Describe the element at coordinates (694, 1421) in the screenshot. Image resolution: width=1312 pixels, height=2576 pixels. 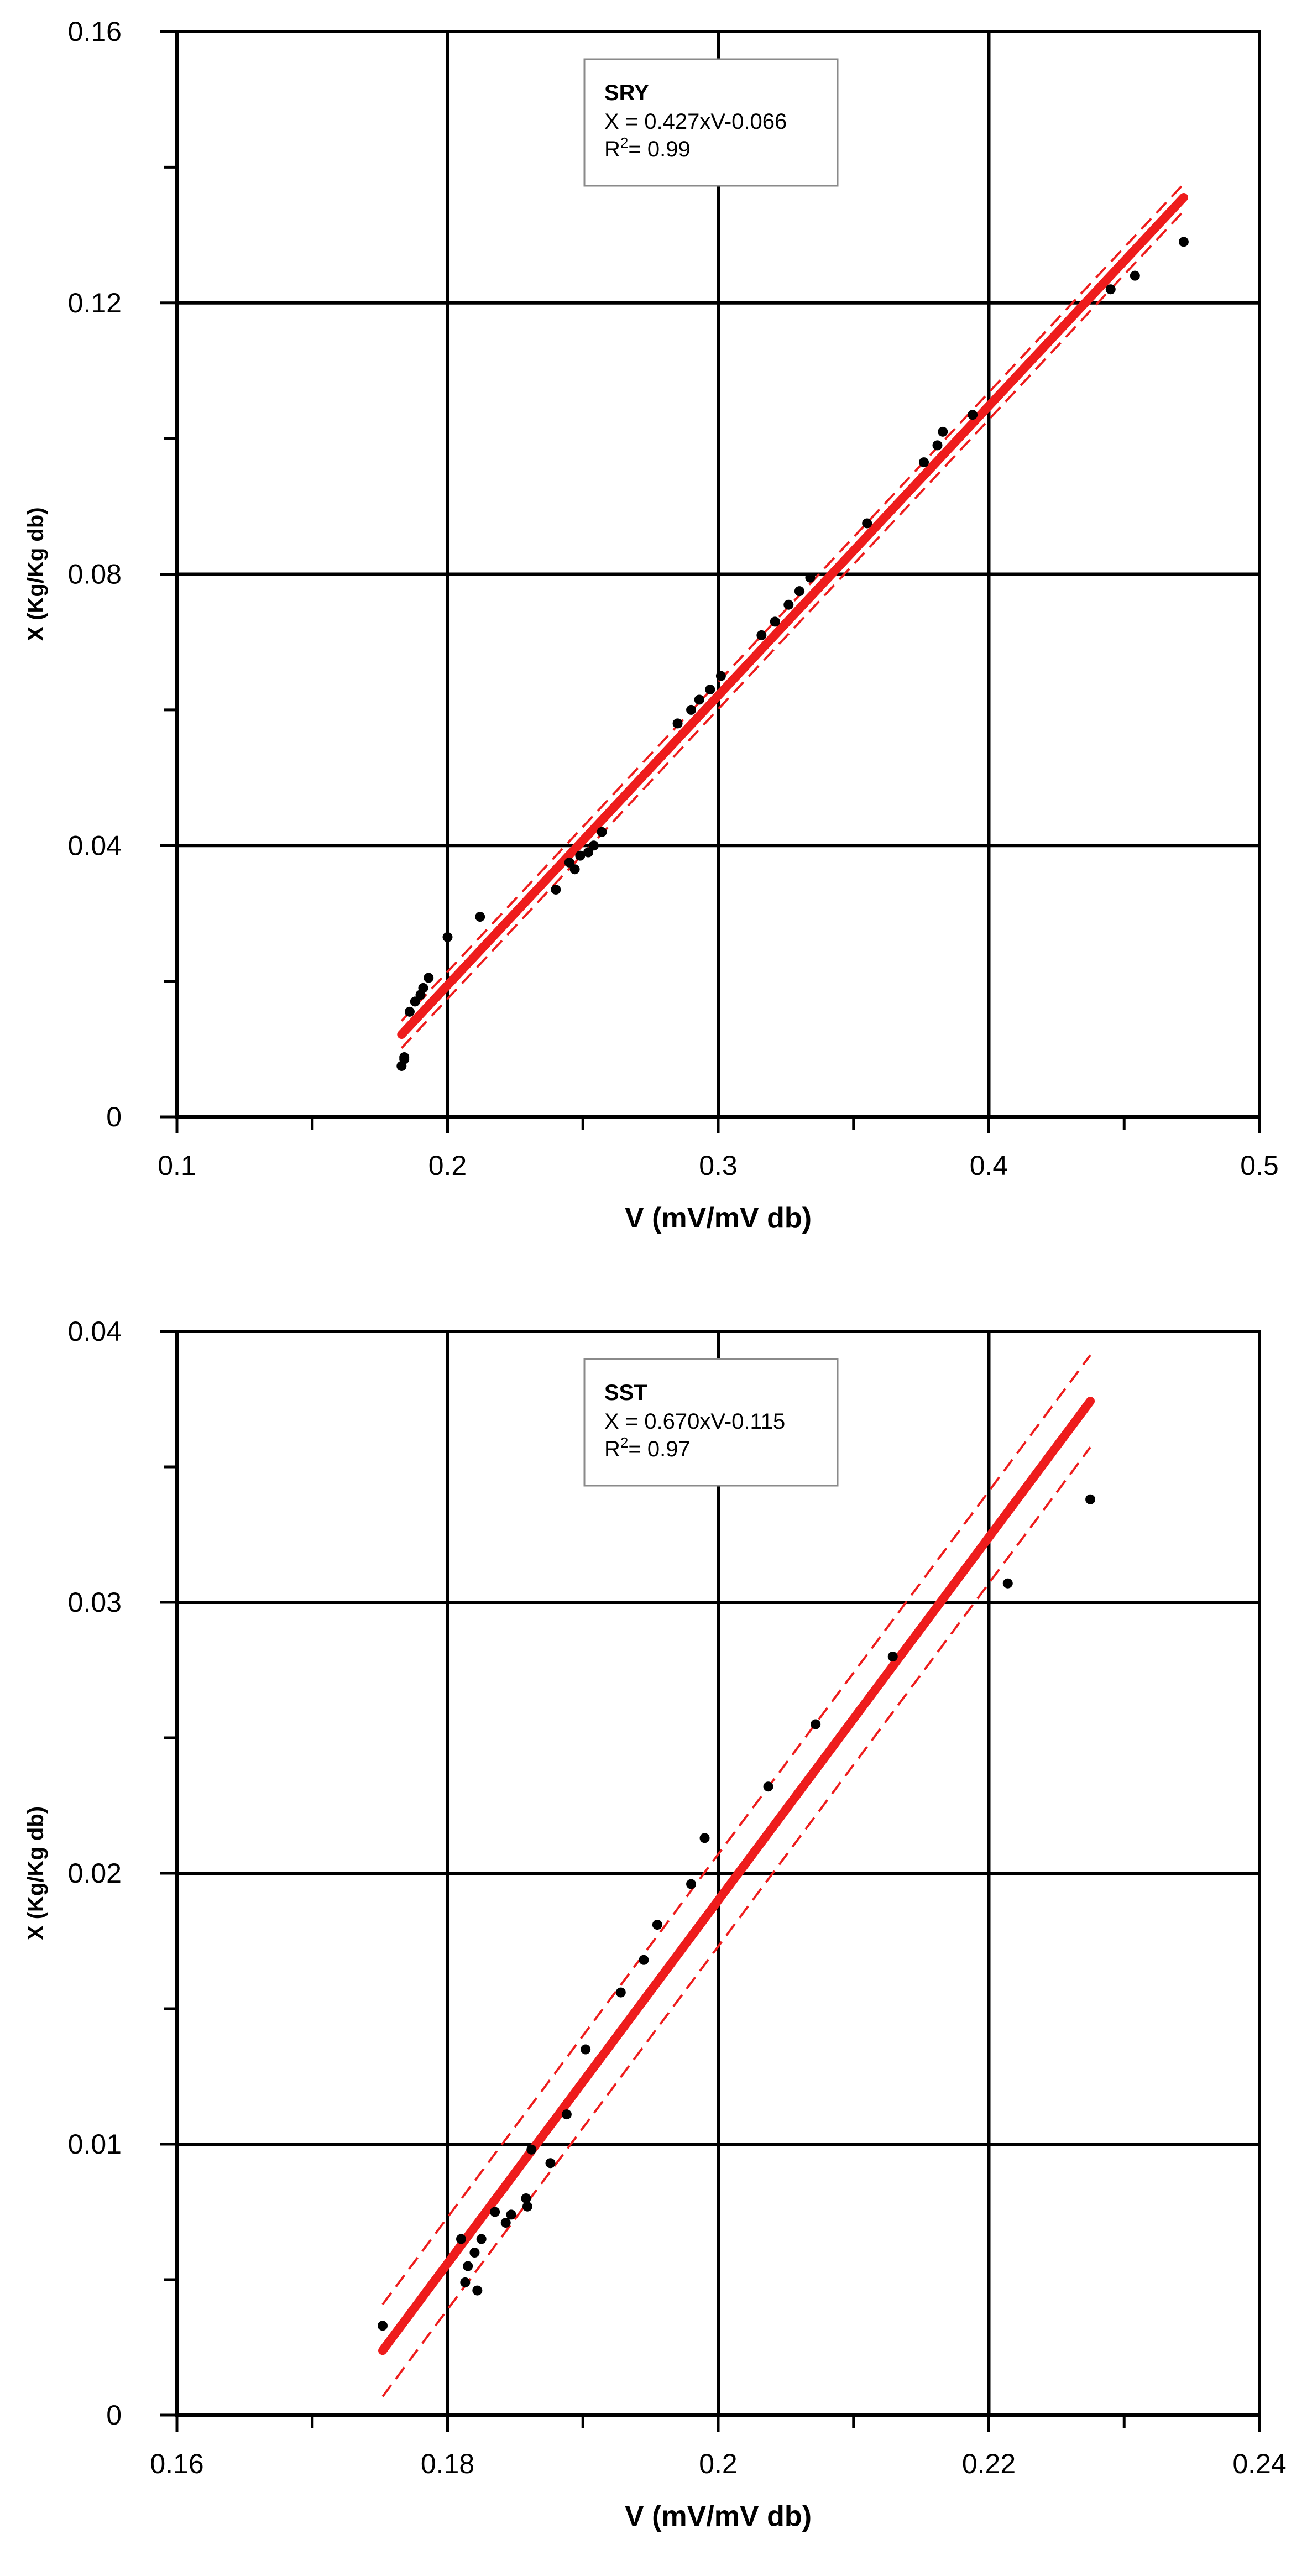
I see `equation-text: X = 0.670xV-0.115` at that location.